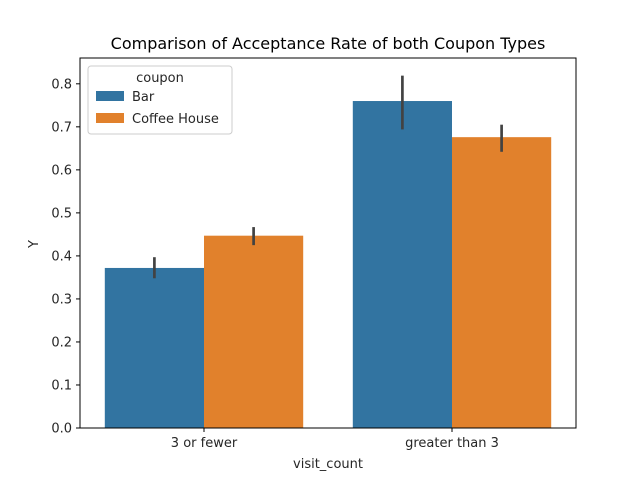  What do you see at coordinates (160, 78) in the screenshot?
I see `legend-title: coupon` at bounding box center [160, 78].